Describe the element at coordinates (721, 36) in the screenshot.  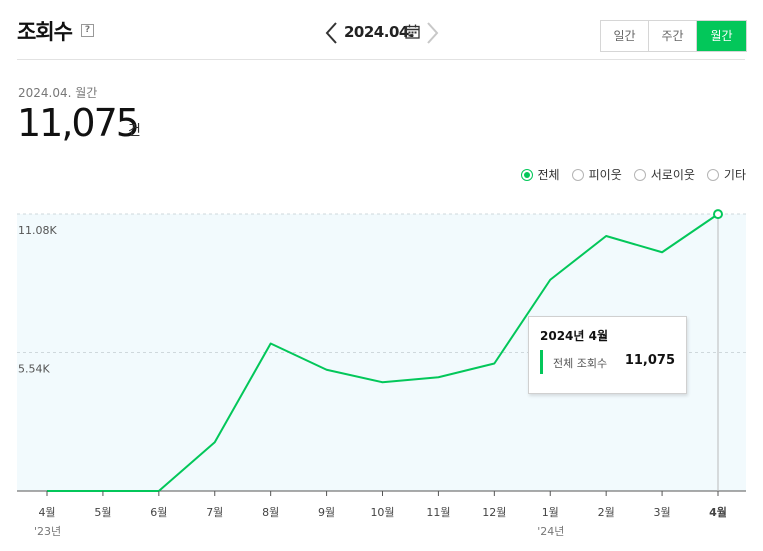
I see `tab-monthly: 월간` at that location.